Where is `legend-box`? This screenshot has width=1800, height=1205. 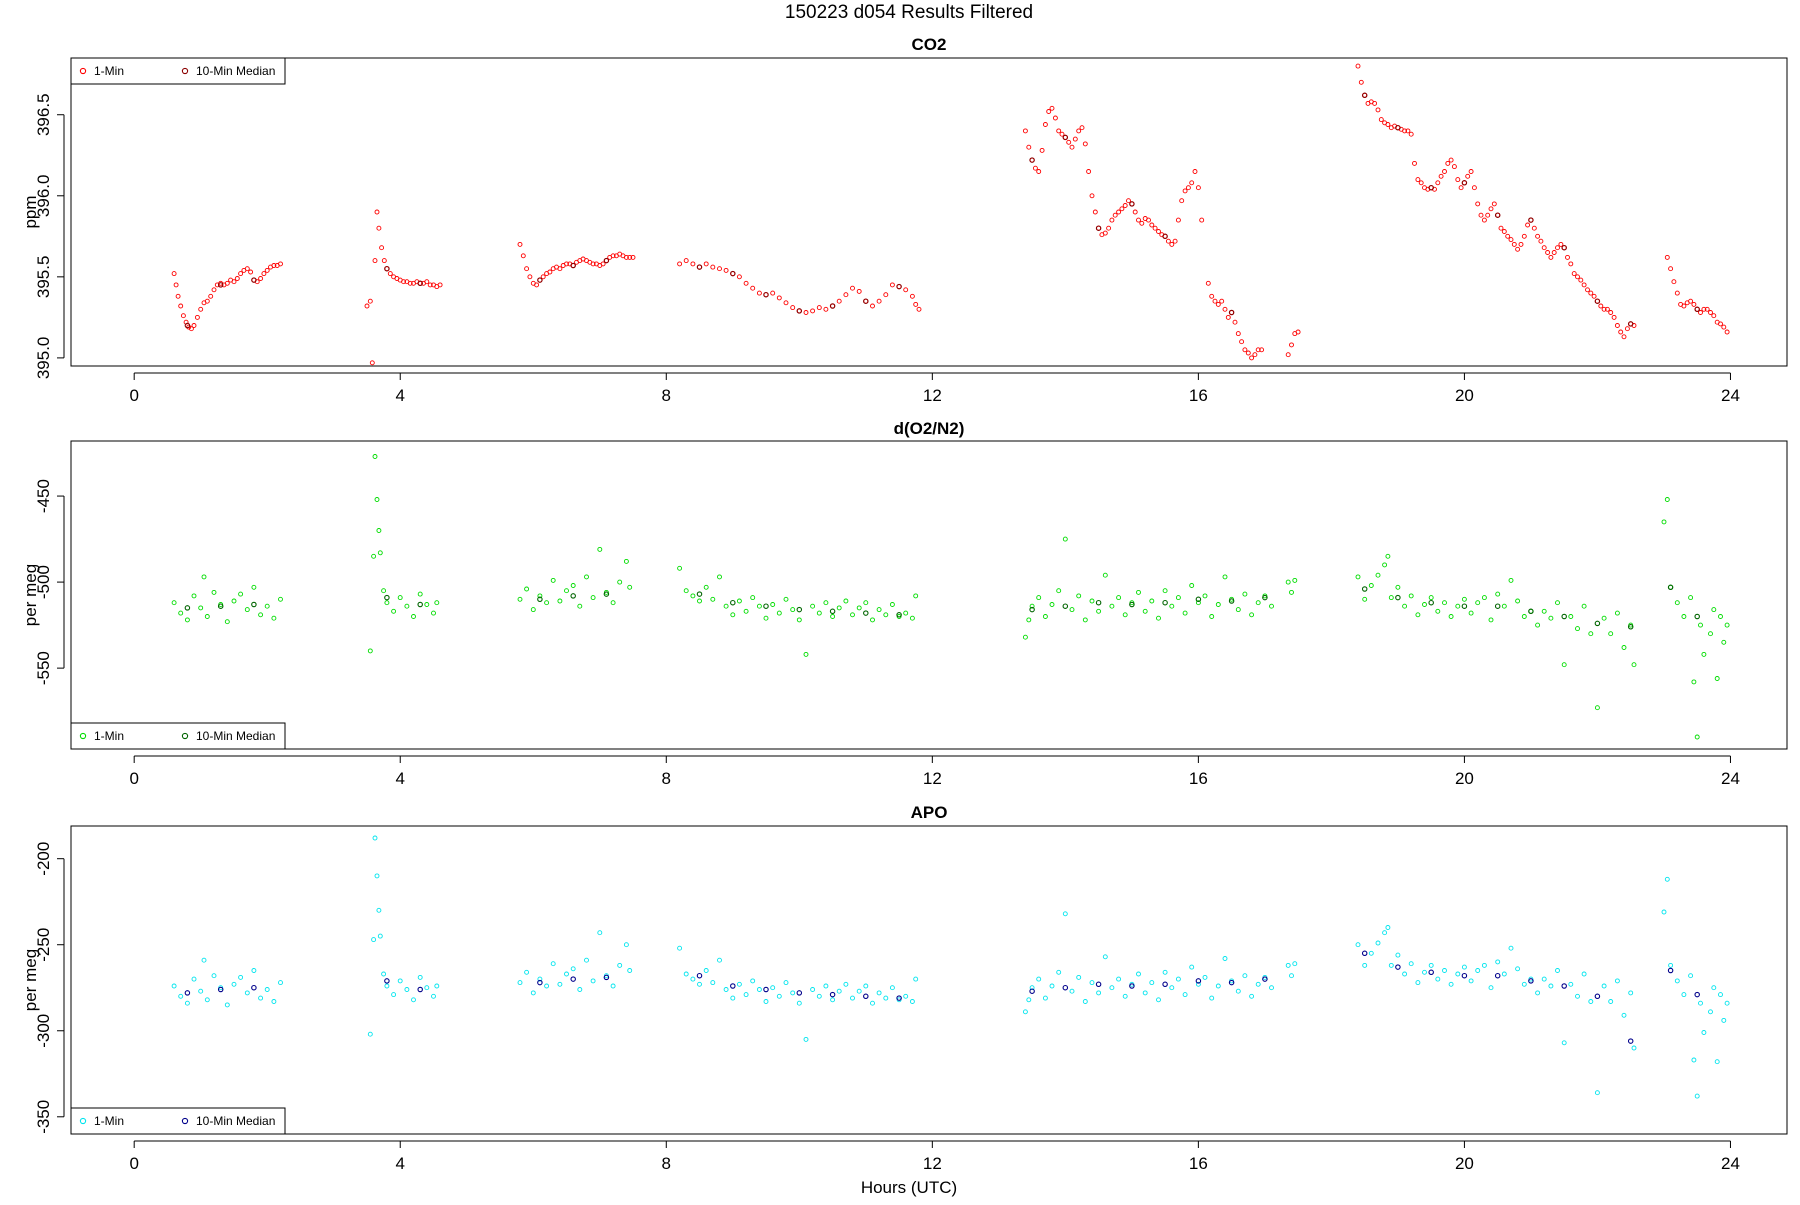
legend-box is located at coordinates (178, 736).